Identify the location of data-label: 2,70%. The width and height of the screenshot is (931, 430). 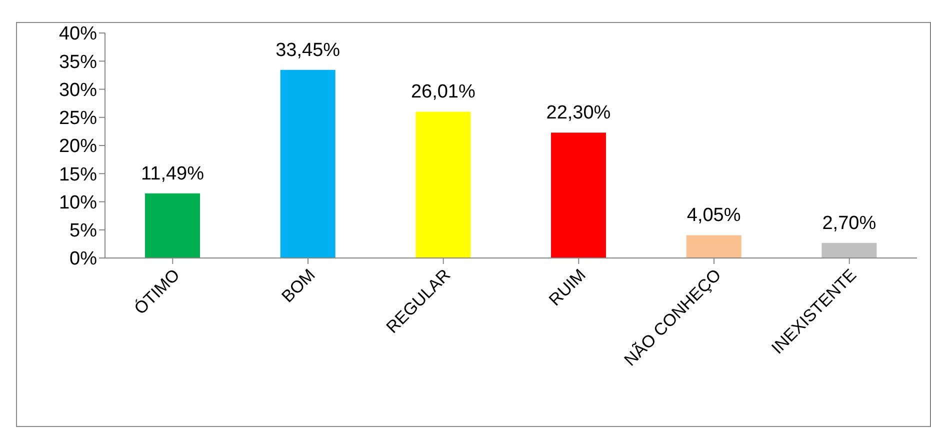
(849, 223).